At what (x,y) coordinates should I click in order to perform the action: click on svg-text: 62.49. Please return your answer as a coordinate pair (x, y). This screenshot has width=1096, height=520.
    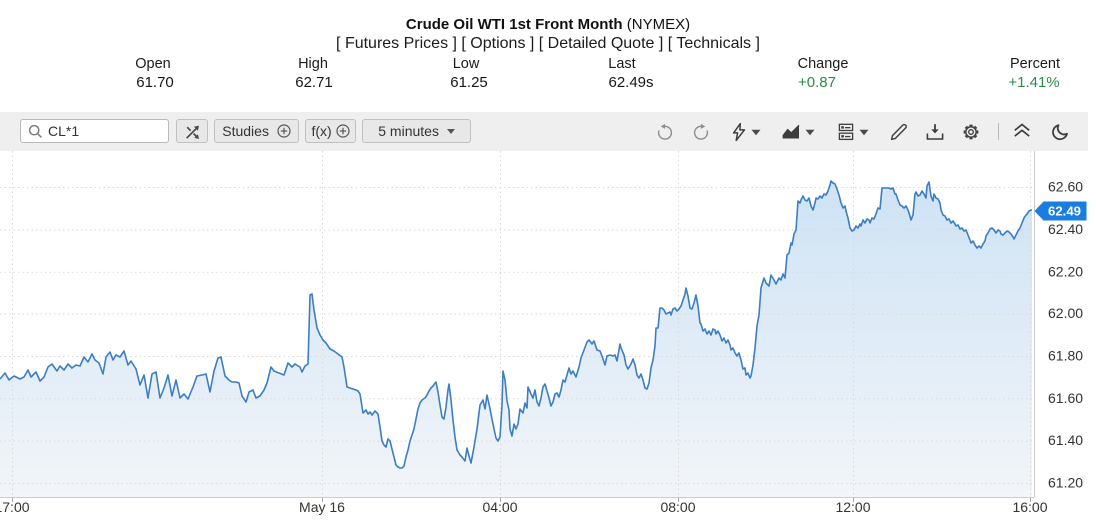
    Looking at the image, I should click on (1064, 211).